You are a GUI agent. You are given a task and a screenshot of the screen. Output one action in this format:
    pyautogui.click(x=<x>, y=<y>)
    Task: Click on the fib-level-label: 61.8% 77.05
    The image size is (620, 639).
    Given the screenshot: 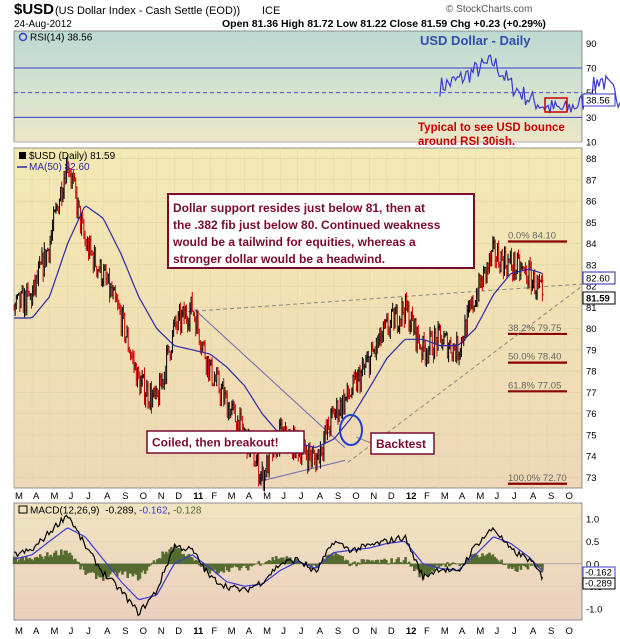 What is the action you would take?
    pyautogui.click(x=534, y=385)
    